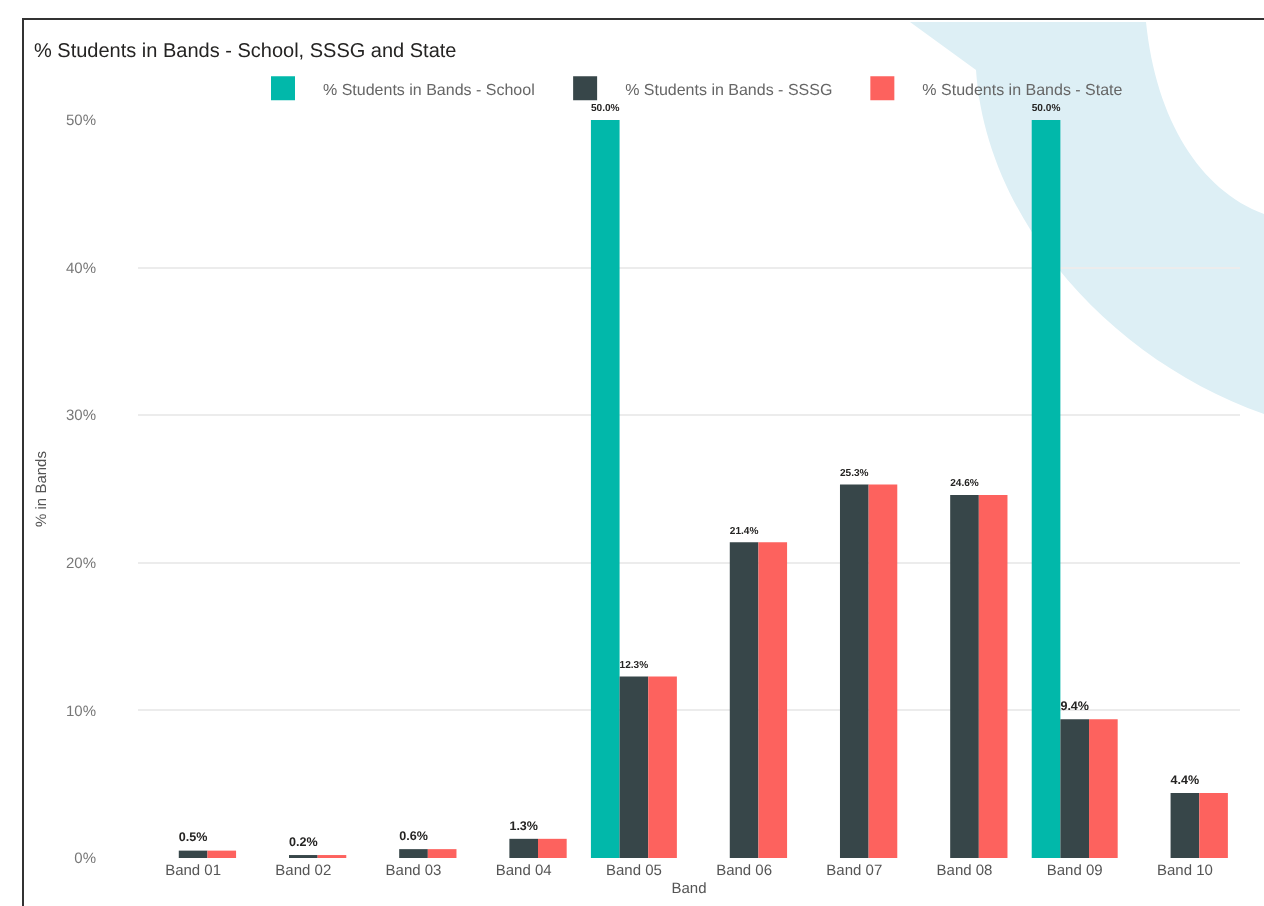  Describe the element at coordinates (1023, 89) in the screenshot. I see `legend-label: % Students in Bands - State` at that location.